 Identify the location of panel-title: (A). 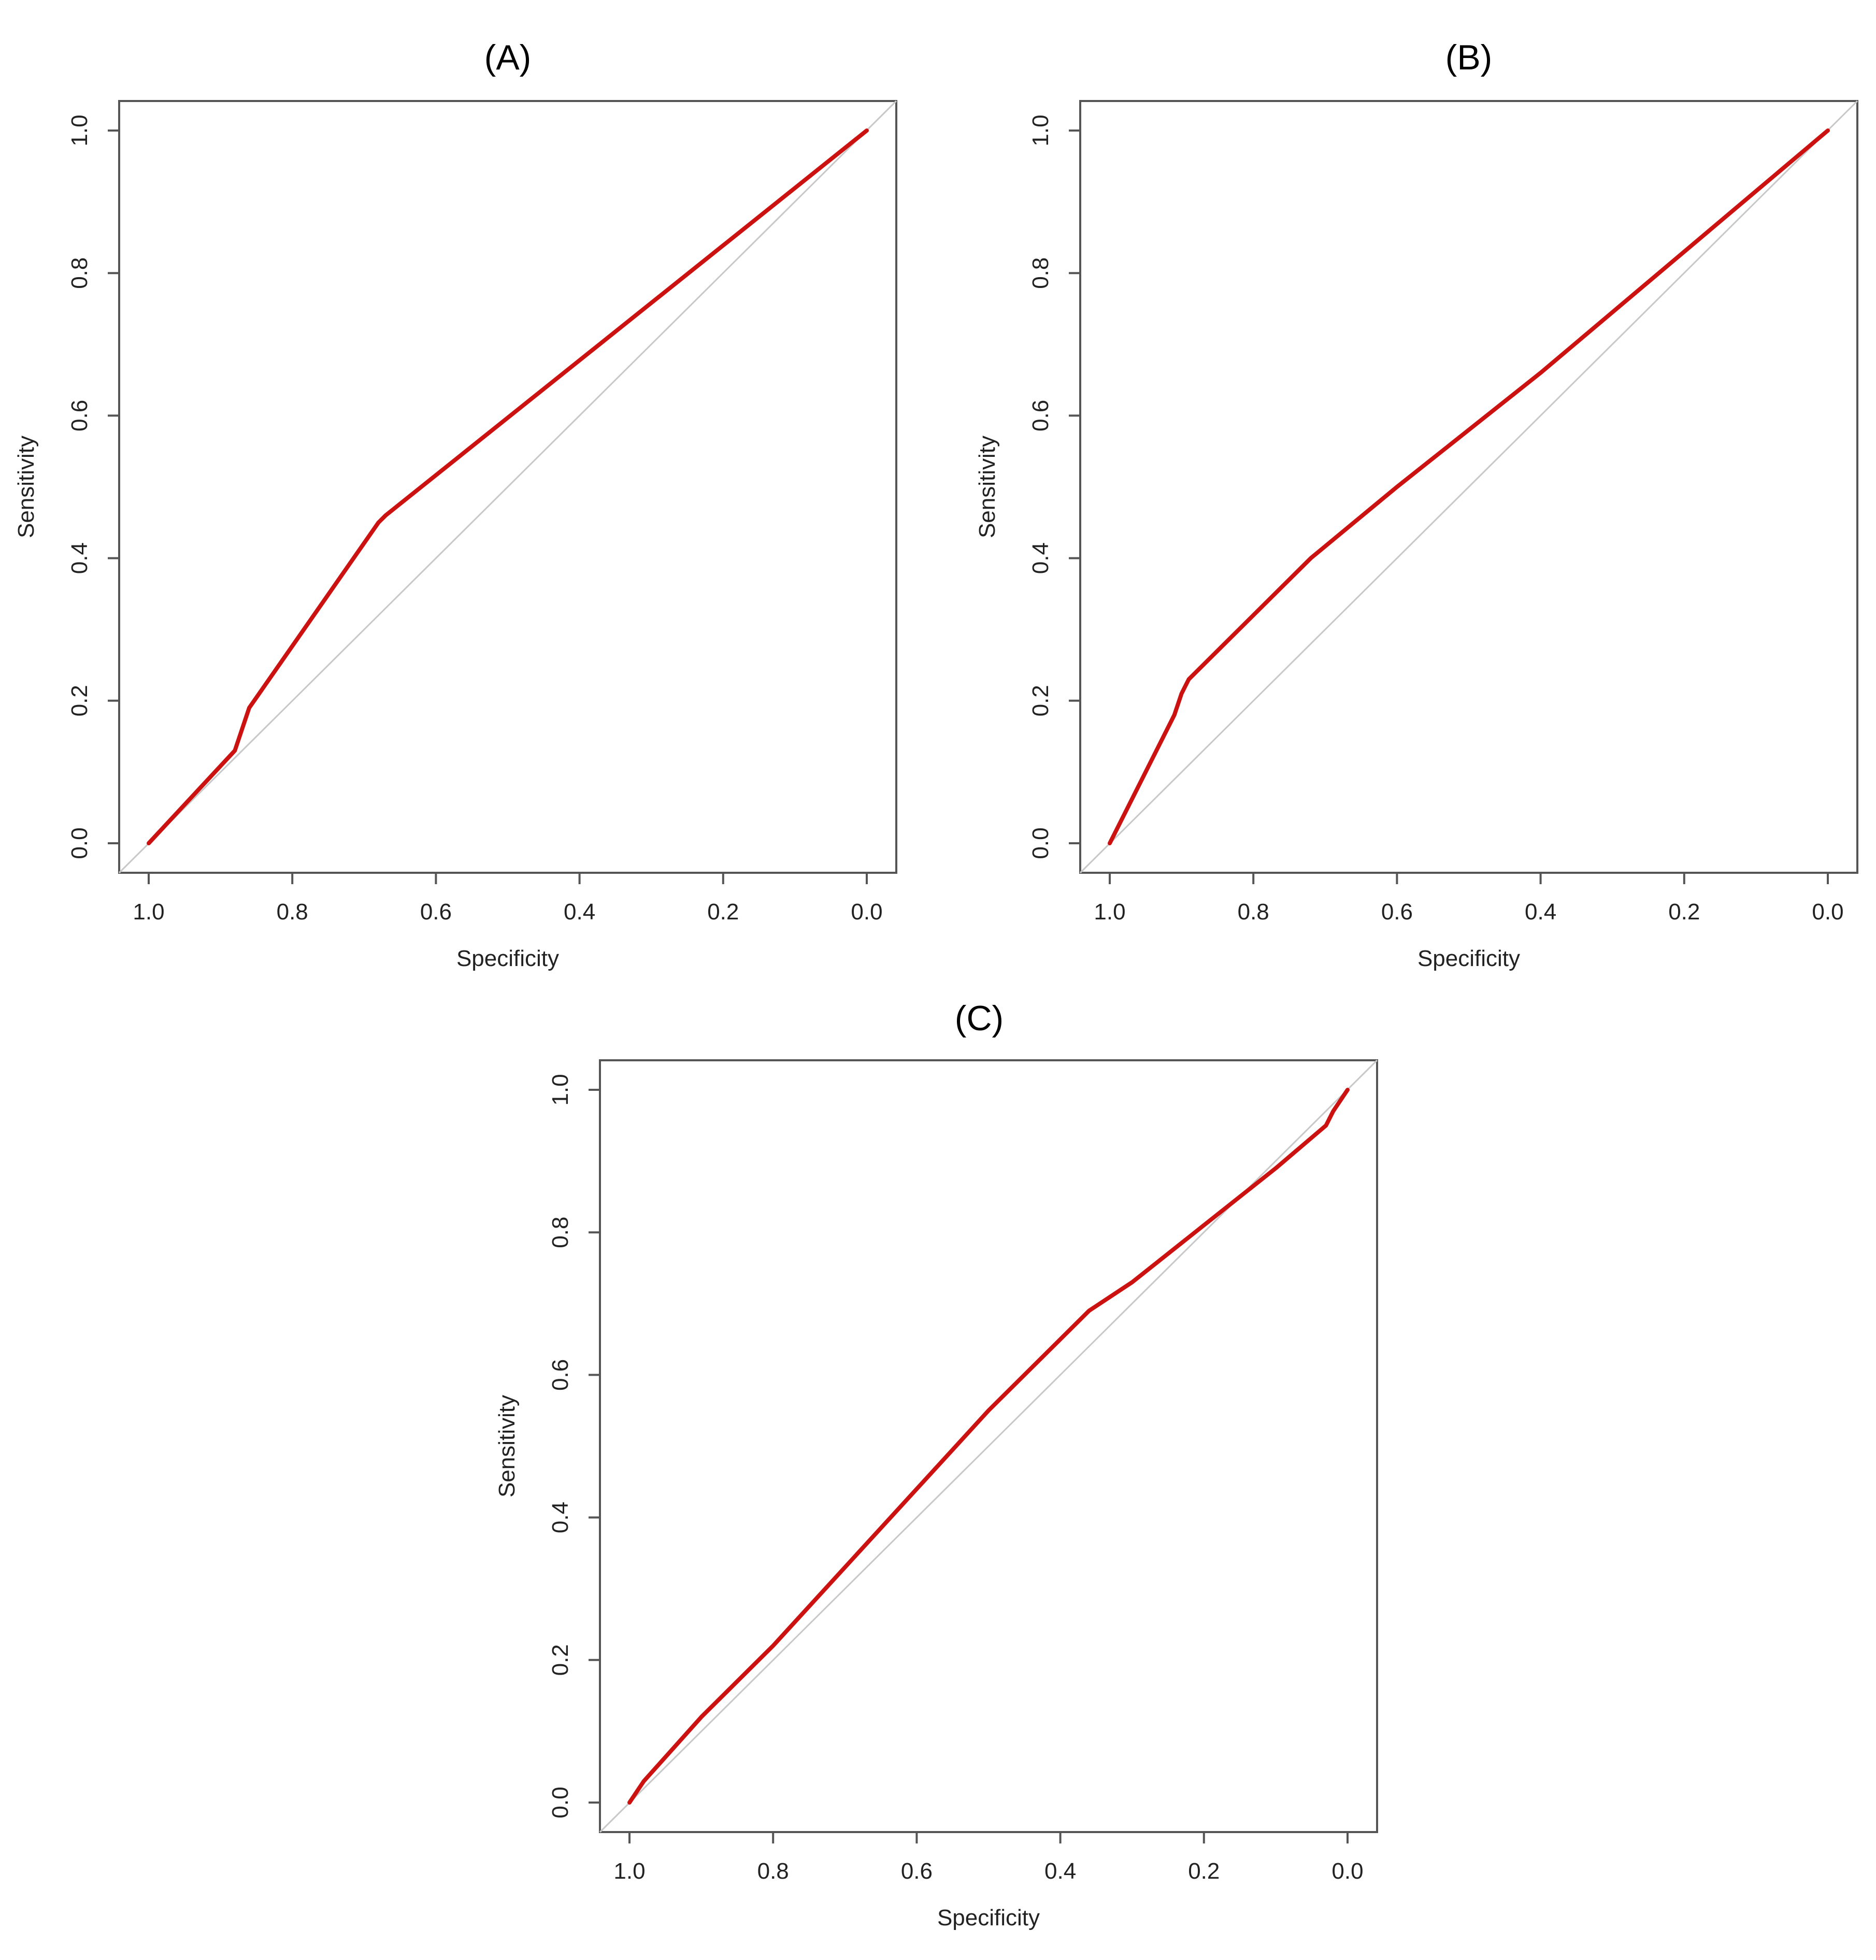
(508, 57).